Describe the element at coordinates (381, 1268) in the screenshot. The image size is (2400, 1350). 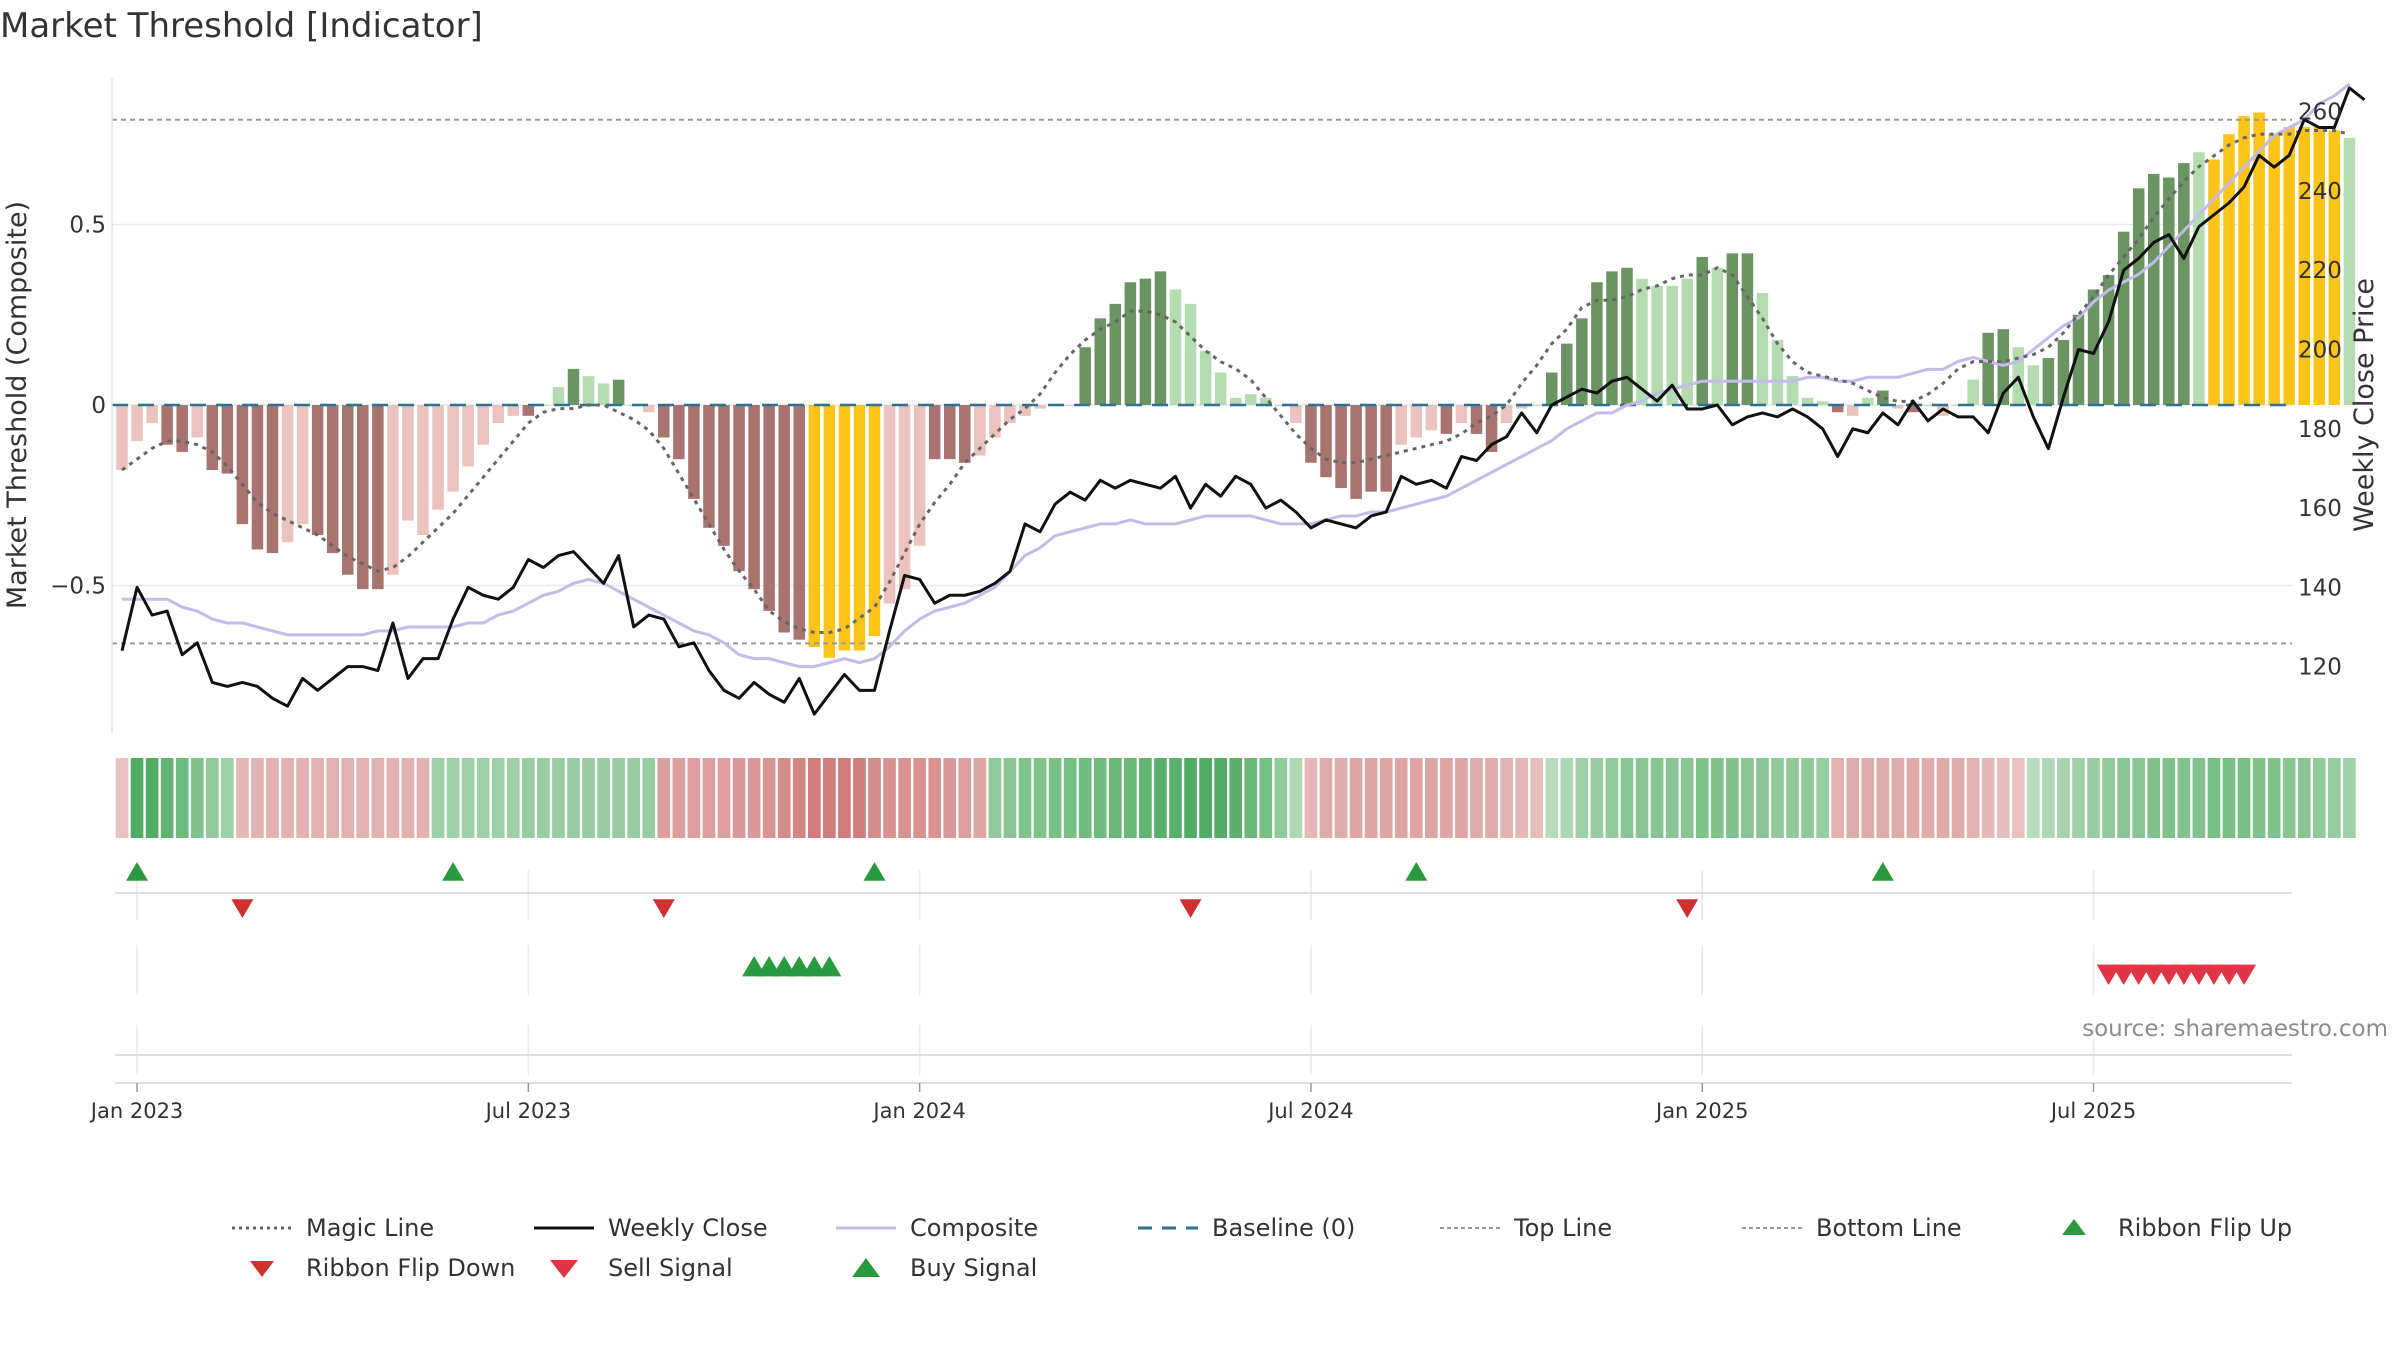
I see `legend-item-ribbon-flip-down: Ribbon Flip Down` at that location.